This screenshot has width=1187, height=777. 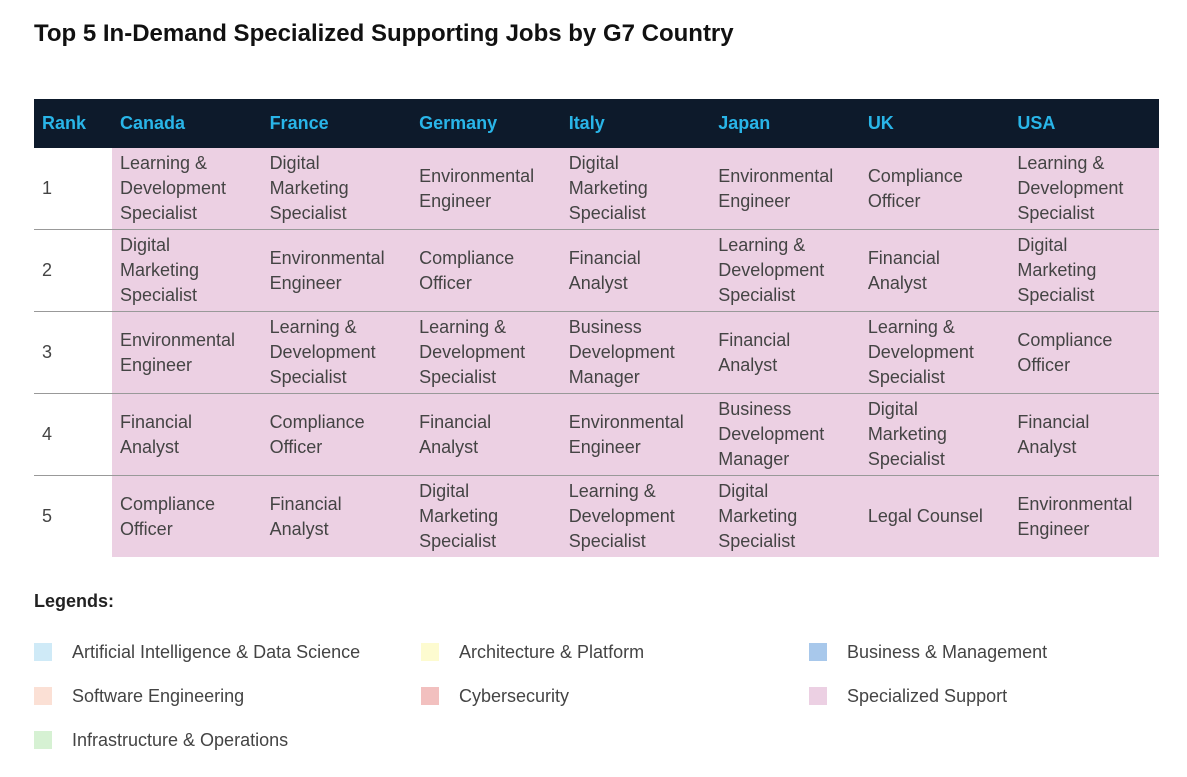 What do you see at coordinates (299, 123) in the screenshot?
I see `header-cell: France` at bounding box center [299, 123].